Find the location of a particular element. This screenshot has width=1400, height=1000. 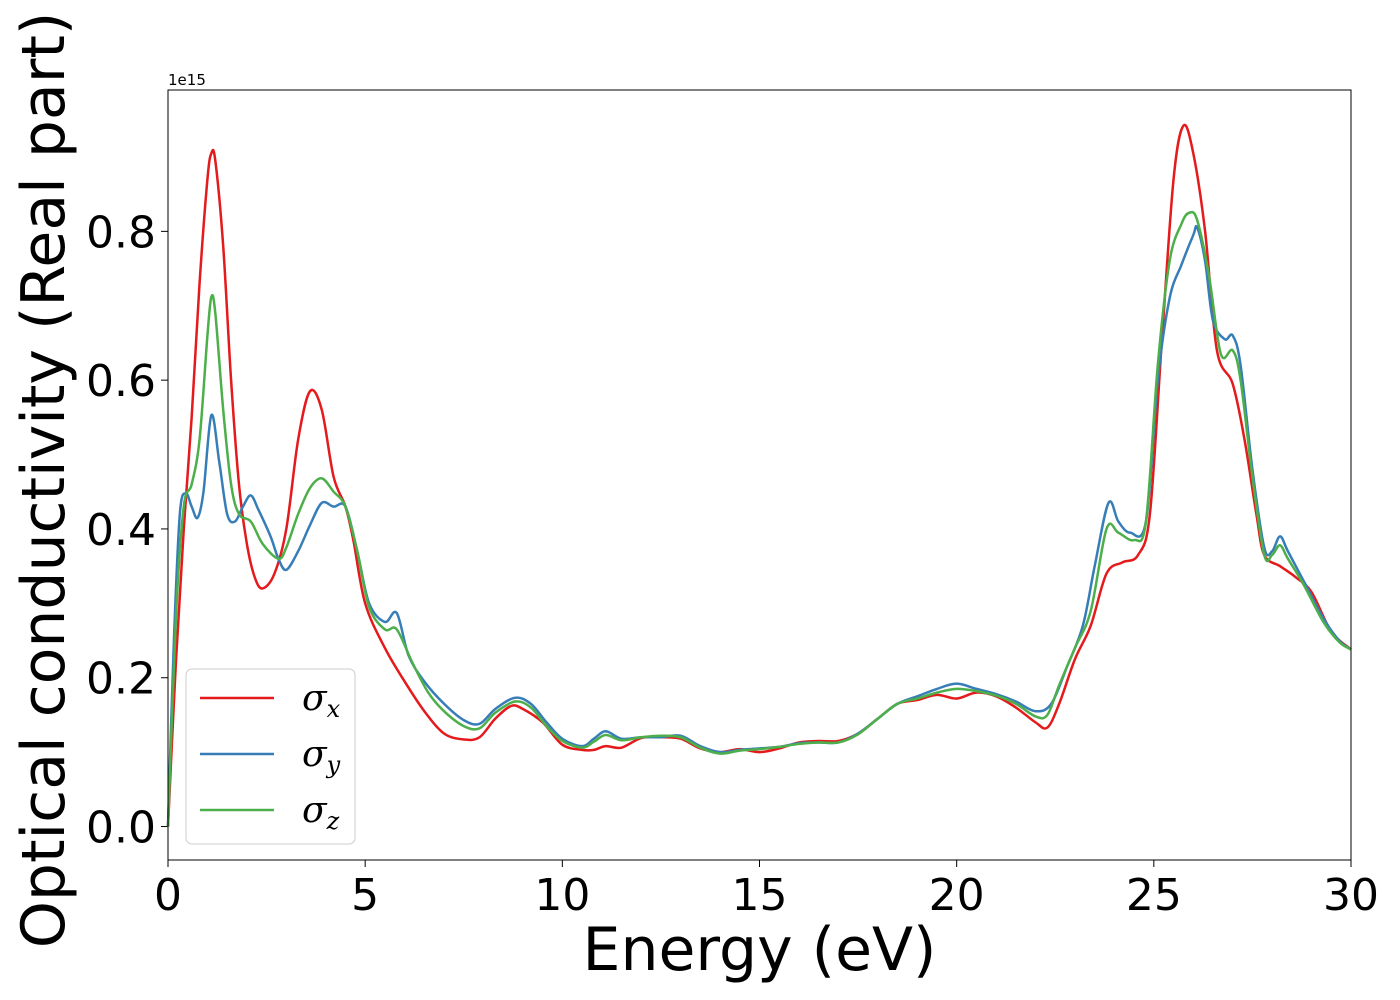

y-tick-label: 0.6 is located at coordinates (121, 381).